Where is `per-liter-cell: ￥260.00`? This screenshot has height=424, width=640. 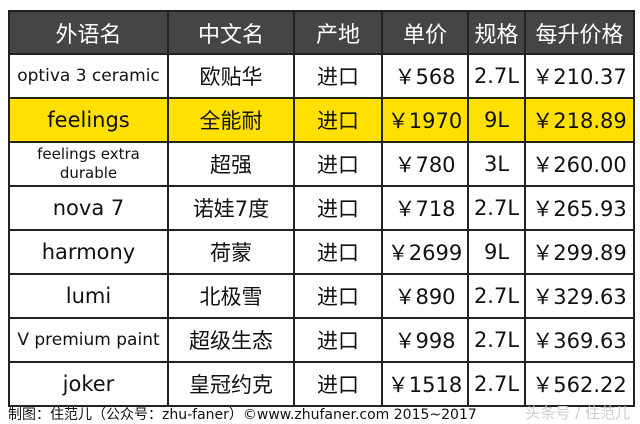 per-liter-cell: ￥260.00 is located at coordinates (579, 164).